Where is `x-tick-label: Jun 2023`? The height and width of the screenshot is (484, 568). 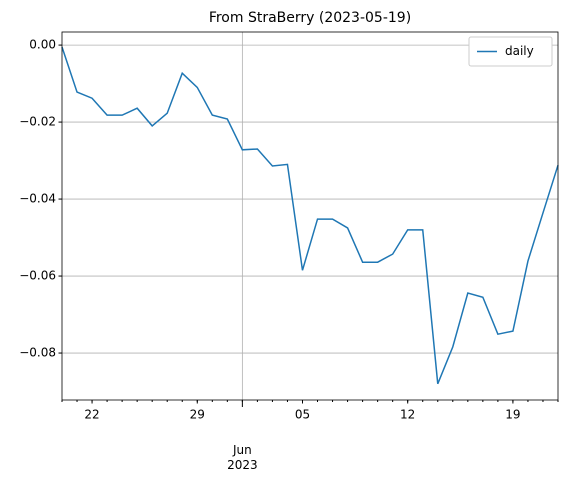
x-tick-label: Jun 2023 is located at coordinates (242, 457).